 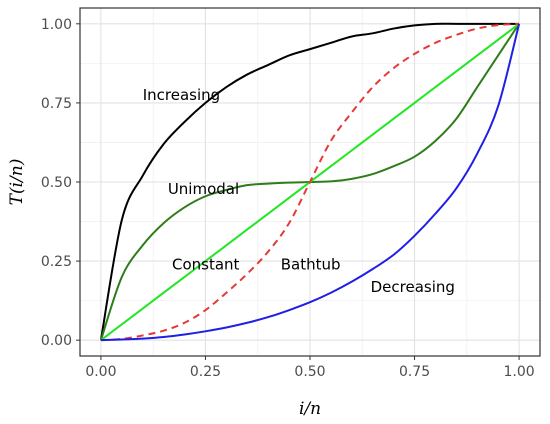 I want to click on y-tick-label: 0.25, so click(x=56, y=262).